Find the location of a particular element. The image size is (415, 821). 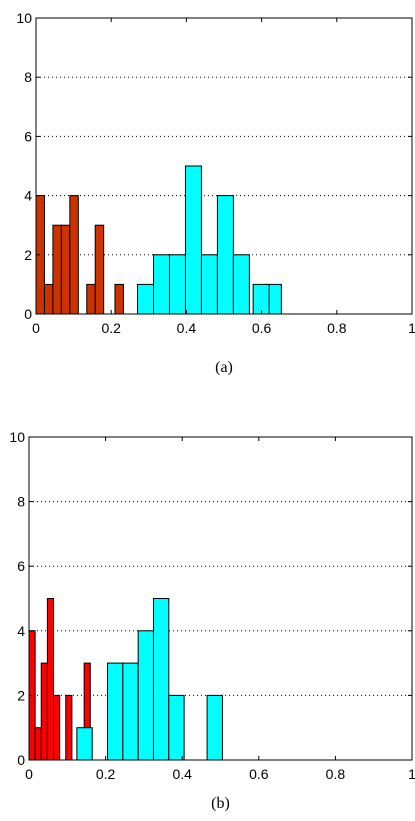

panel-caption: (b) is located at coordinates (220, 803).